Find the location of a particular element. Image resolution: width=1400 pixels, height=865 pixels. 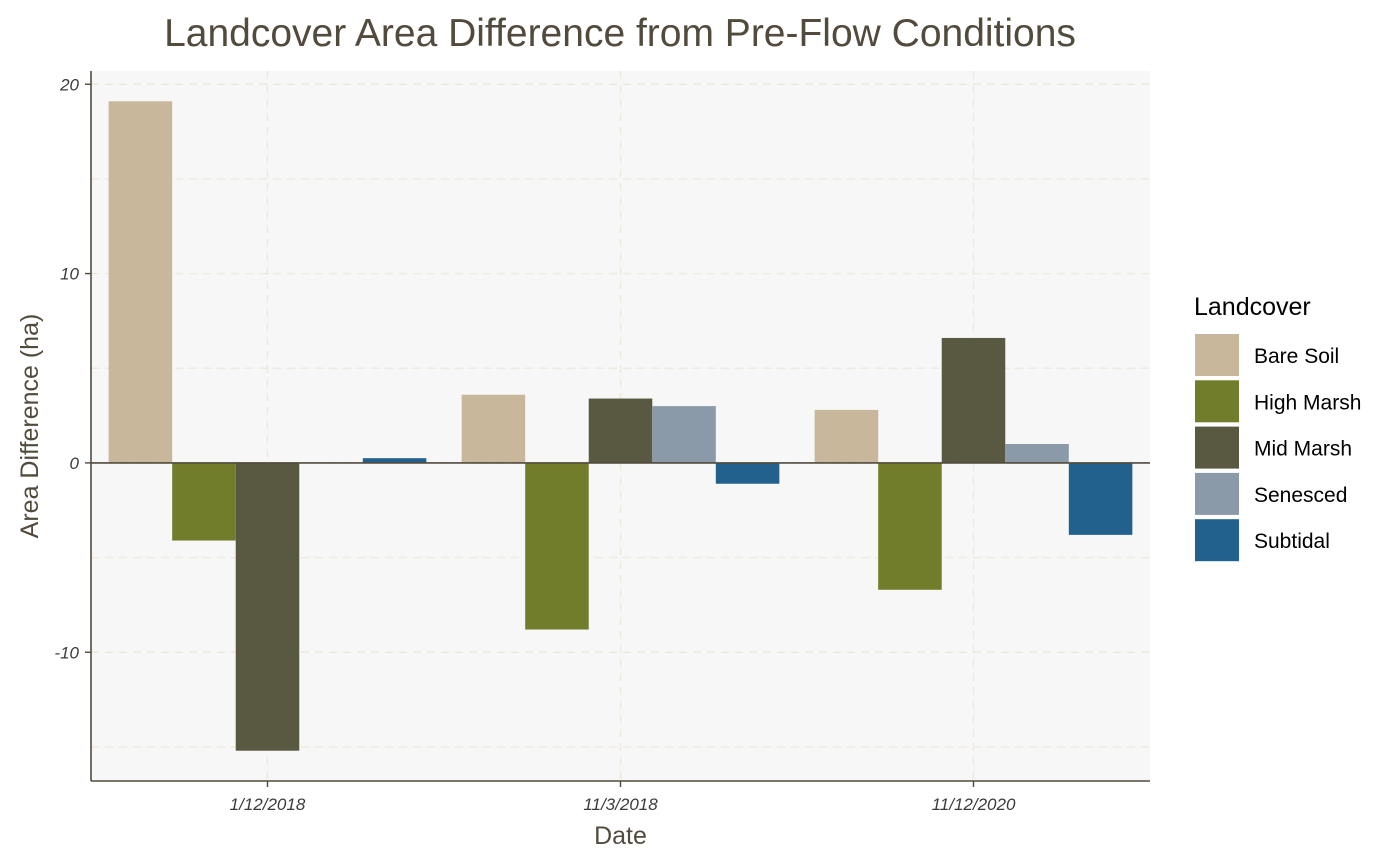

y-tick-label: 10 is located at coordinates (69, 274).